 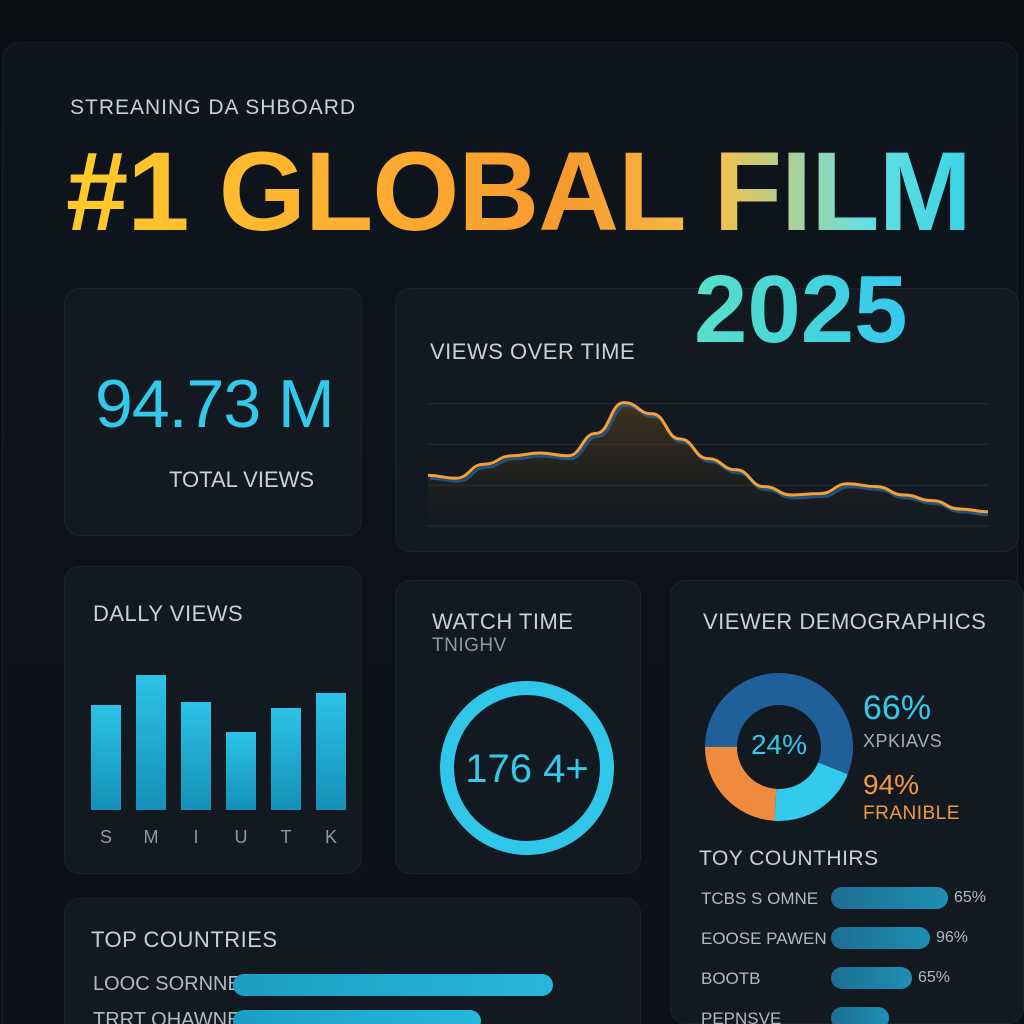 I want to click on small-country-label-0: TCBS S OMNE, so click(x=760, y=898).